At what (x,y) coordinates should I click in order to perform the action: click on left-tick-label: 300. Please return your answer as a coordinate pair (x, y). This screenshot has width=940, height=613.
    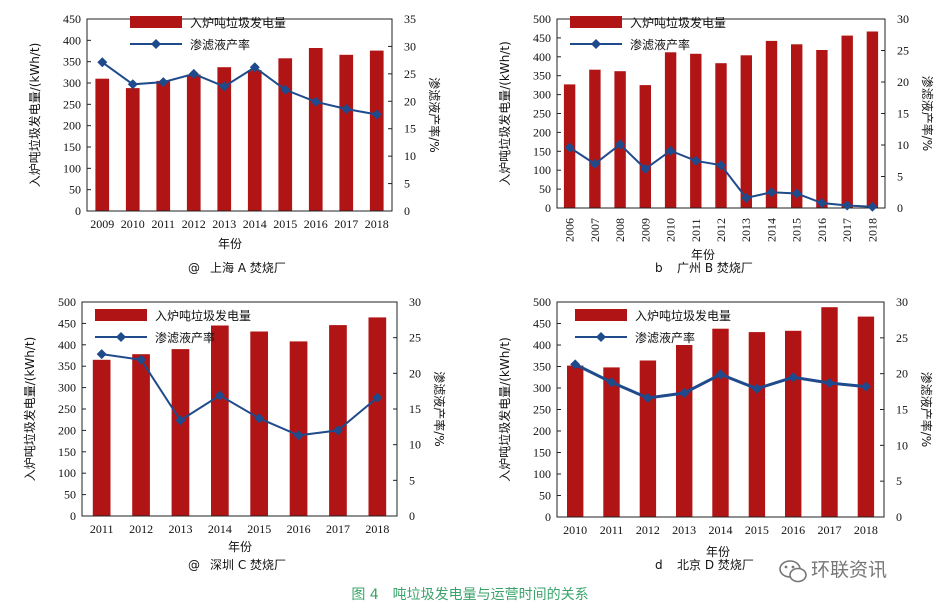
    Looking at the image, I should click on (67, 388).